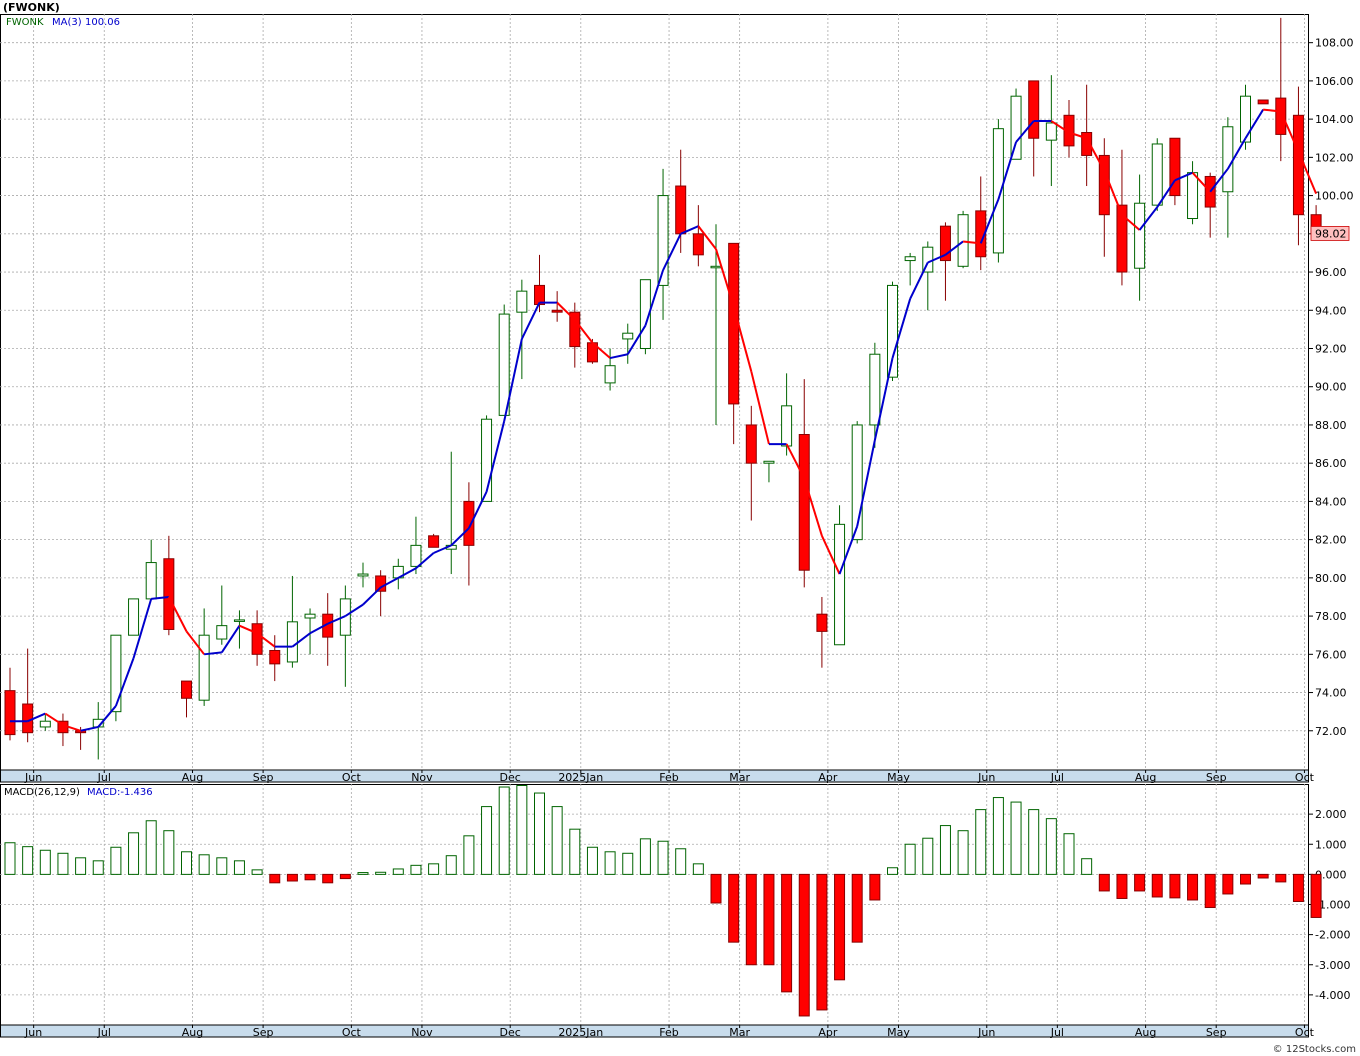  I want to click on y-tick-label: 84.00, so click(1331, 501).